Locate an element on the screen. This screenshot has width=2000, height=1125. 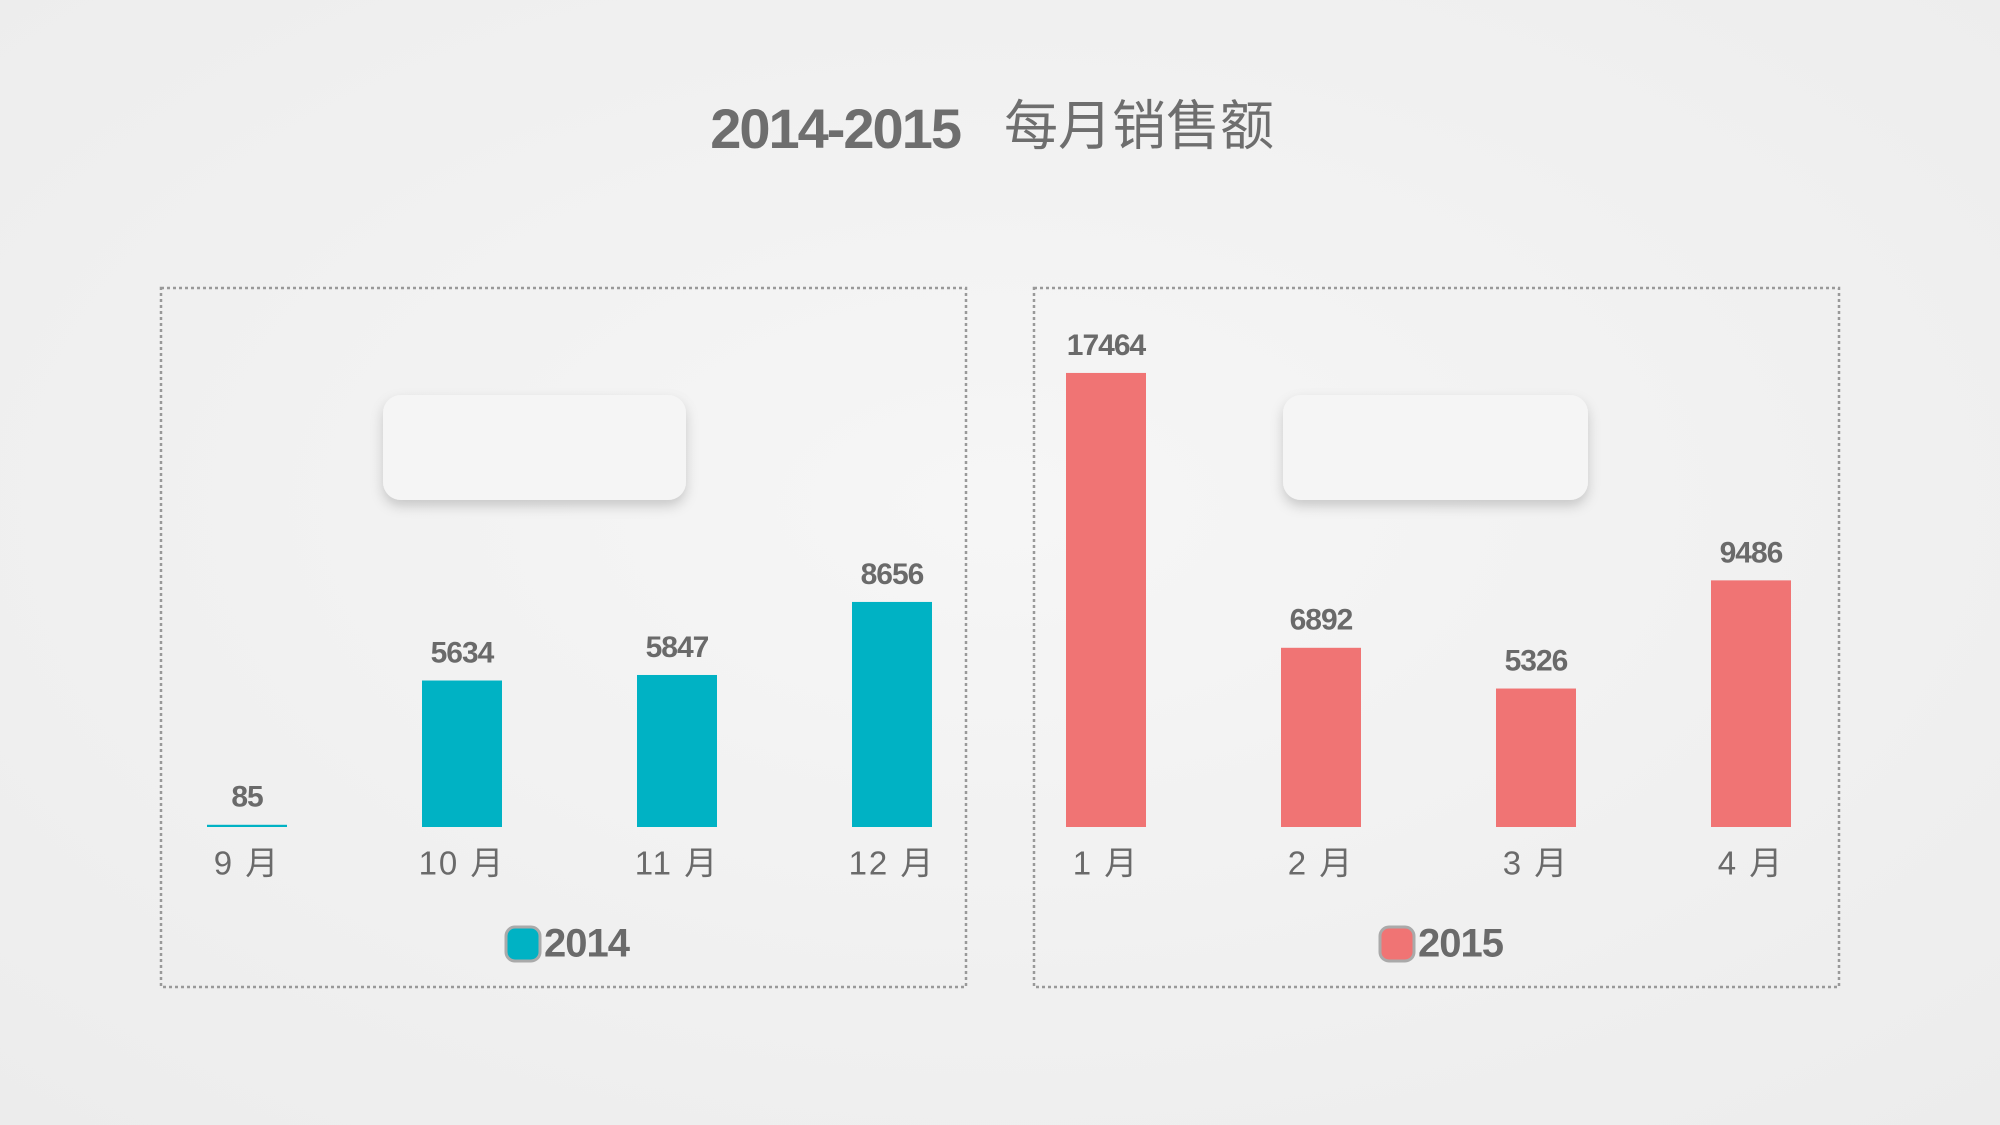
x-tick-label: 2 月 is located at coordinates (1321, 863).